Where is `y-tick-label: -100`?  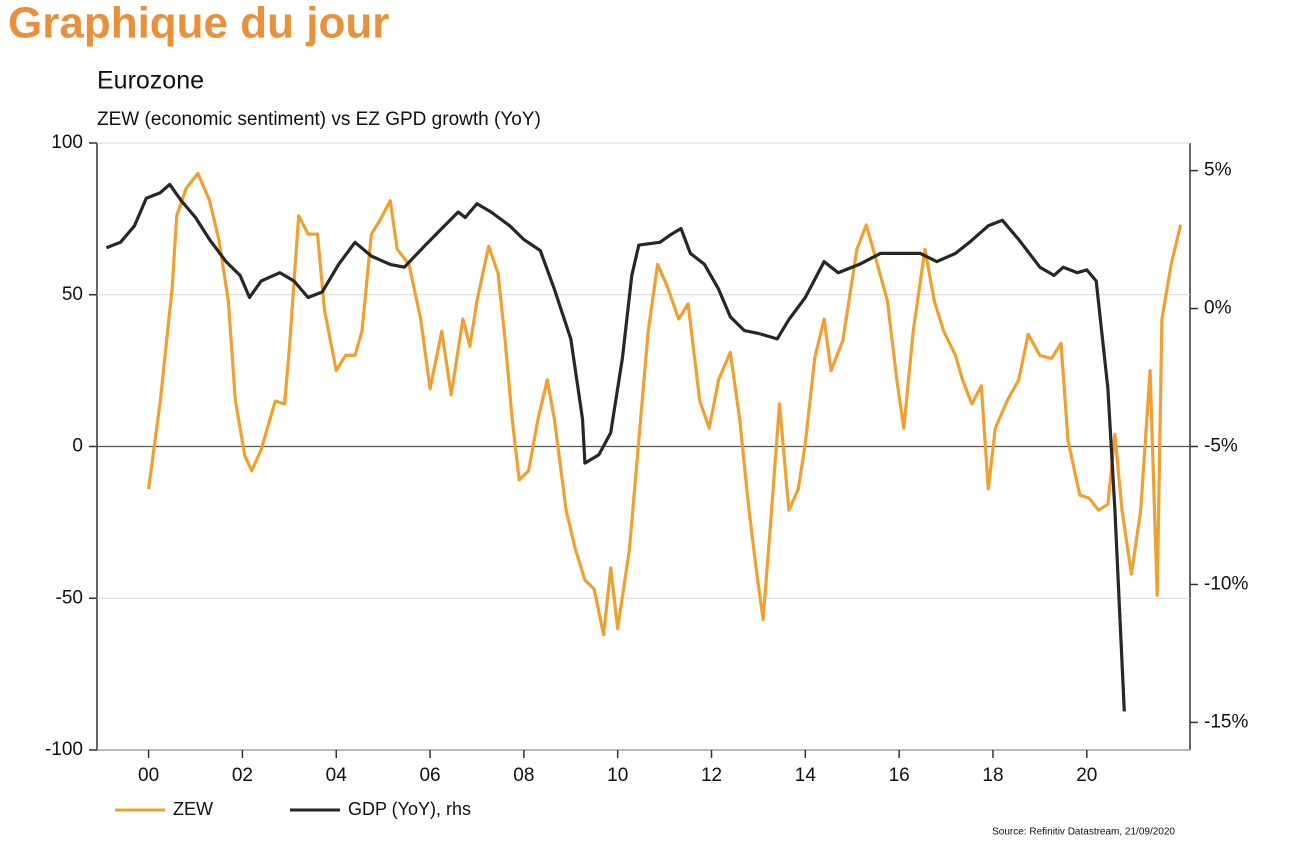 y-tick-label: -100 is located at coordinates (64, 749).